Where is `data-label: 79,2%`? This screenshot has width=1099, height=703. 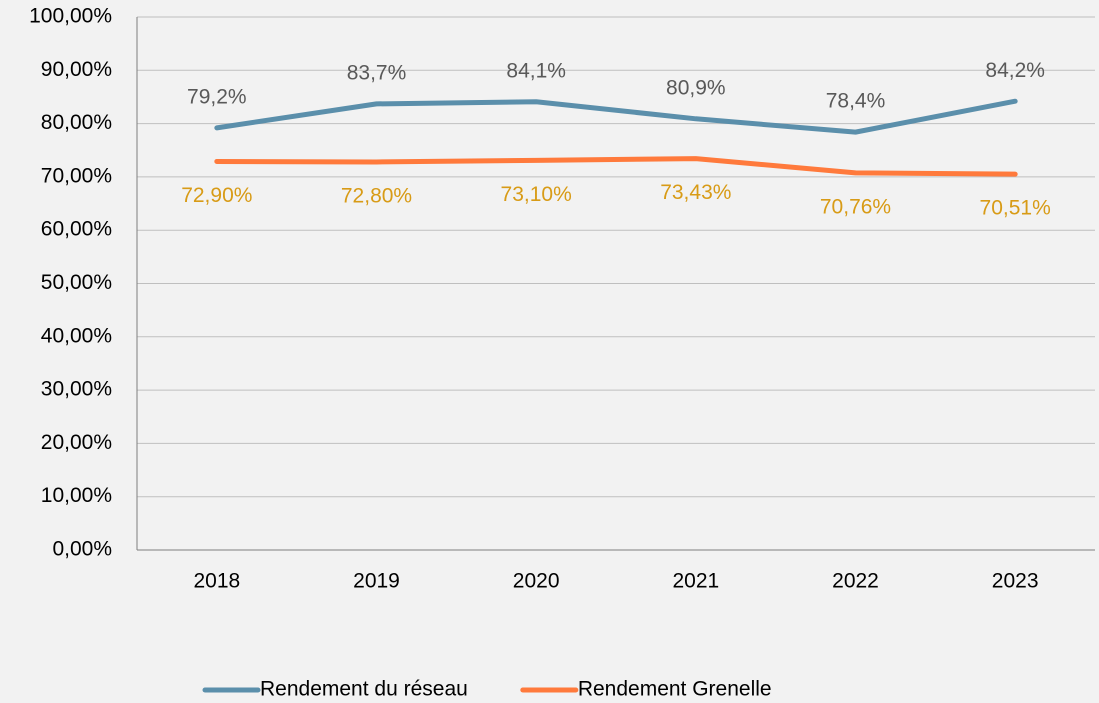
data-label: 79,2% is located at coordinates (217, 96).